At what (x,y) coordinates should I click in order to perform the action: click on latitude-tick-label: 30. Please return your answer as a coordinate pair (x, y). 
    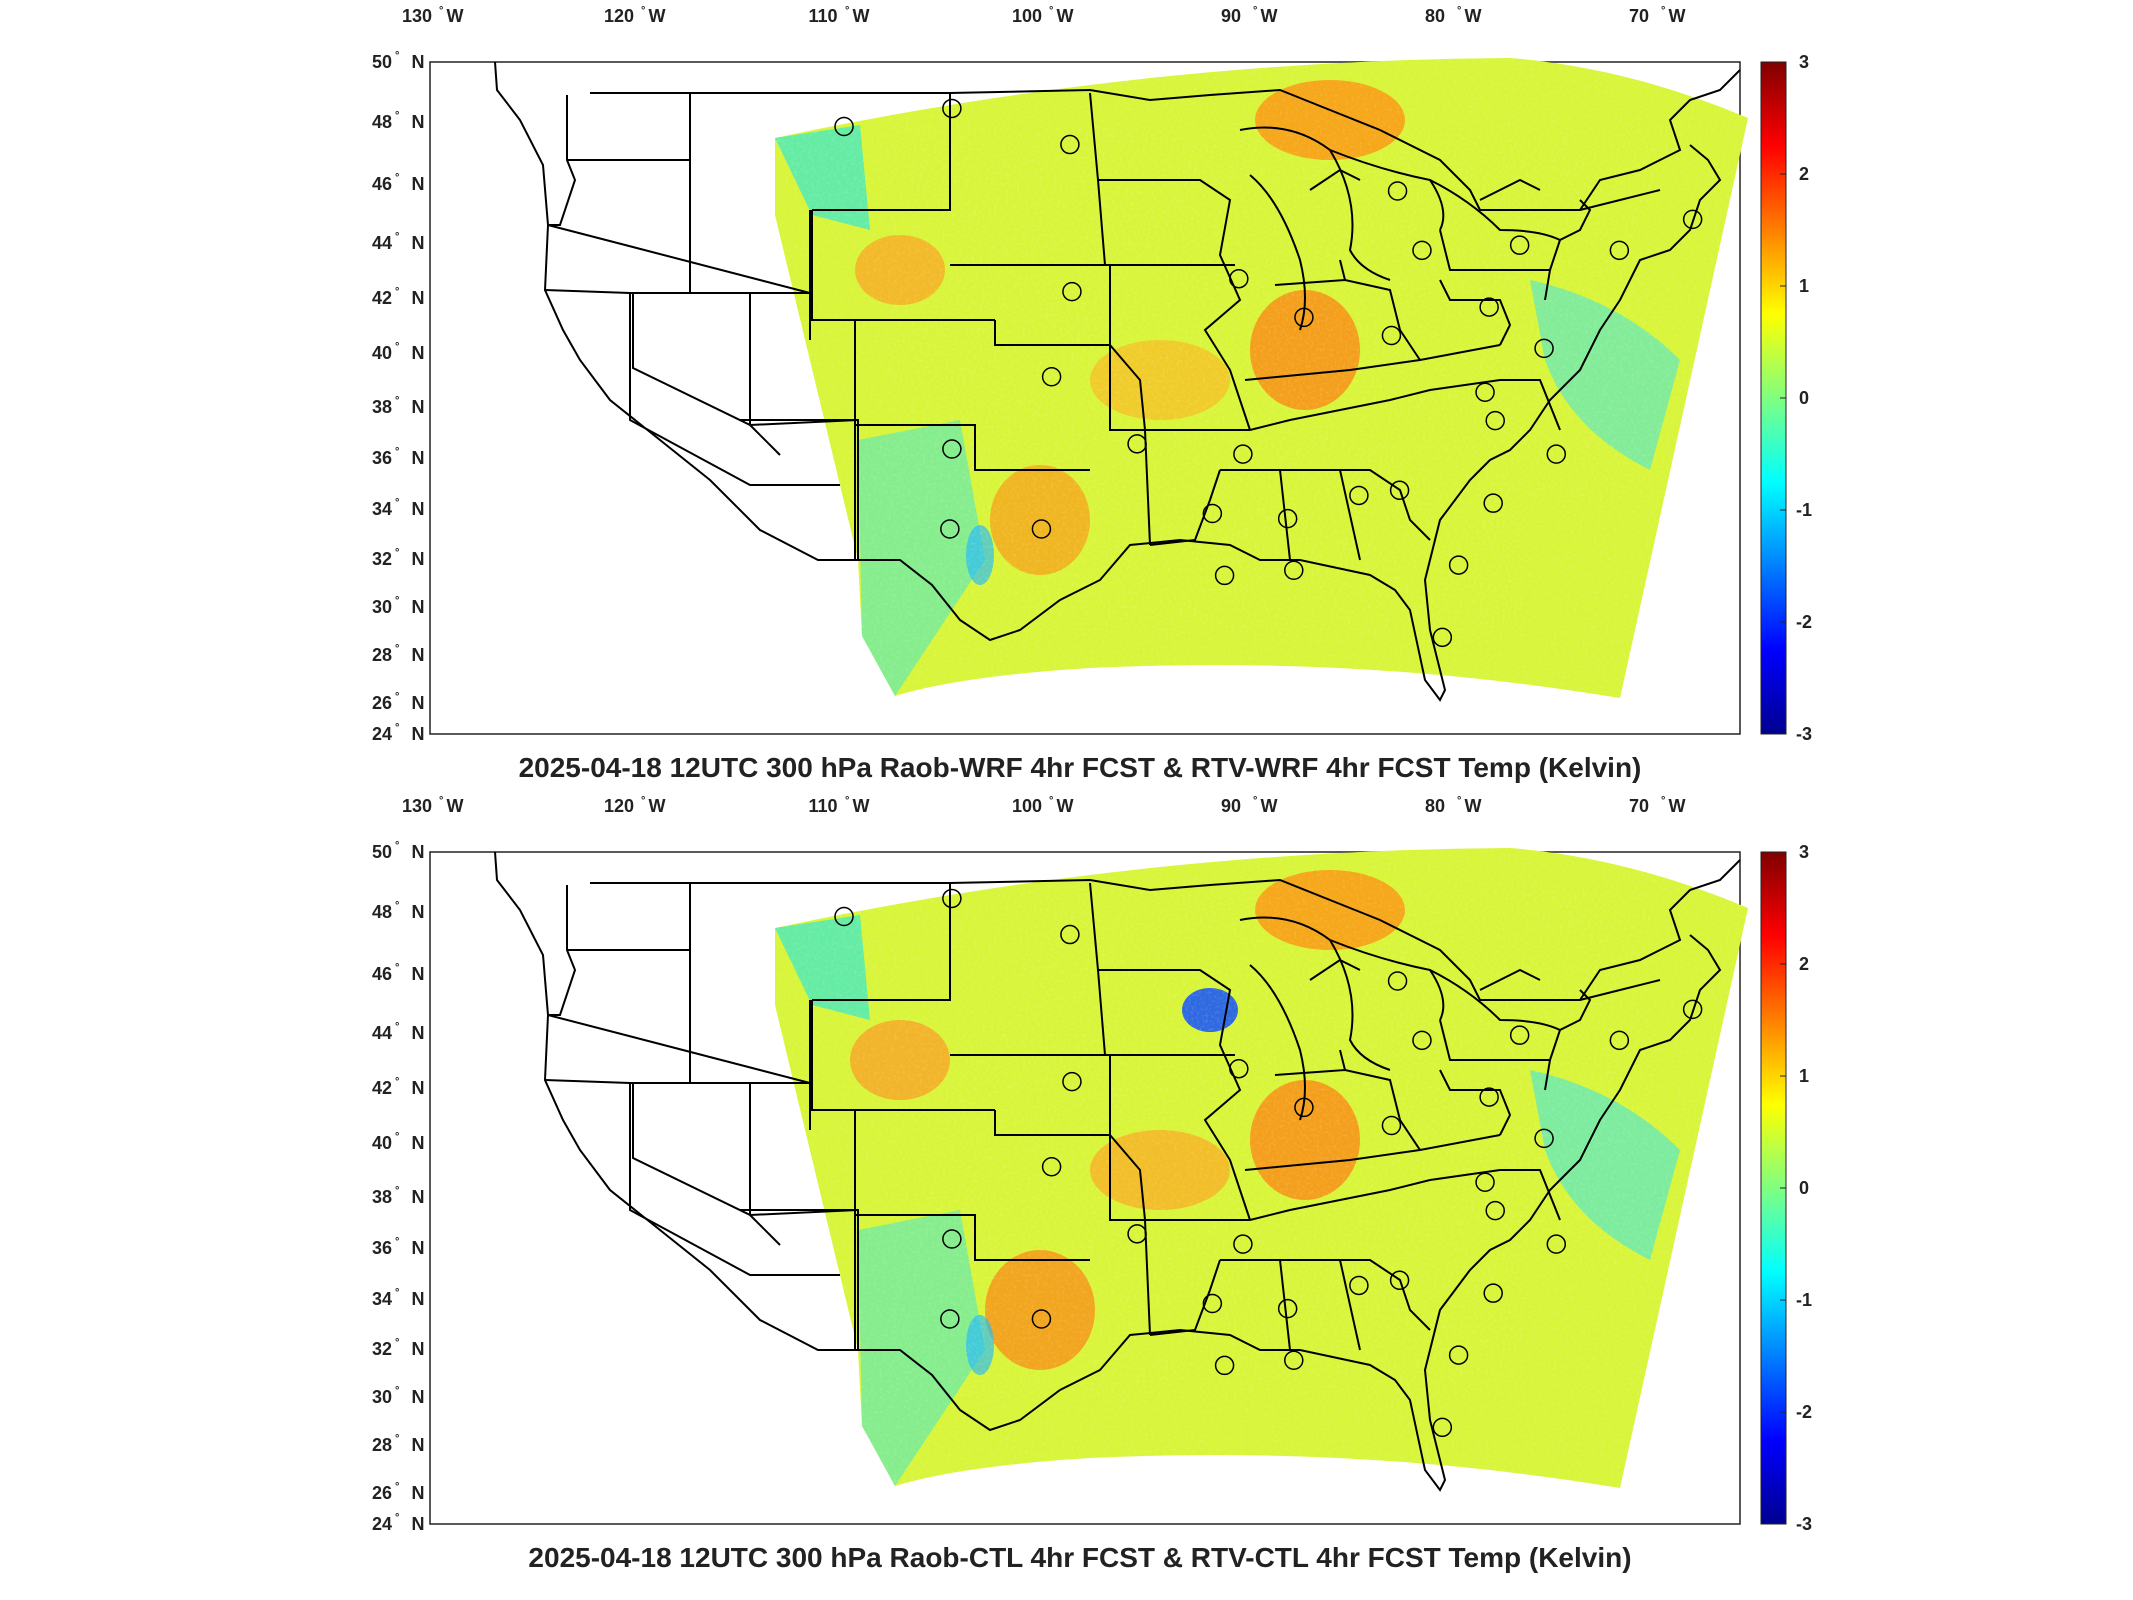
    Looking at the image, I should click on (382, 1397).